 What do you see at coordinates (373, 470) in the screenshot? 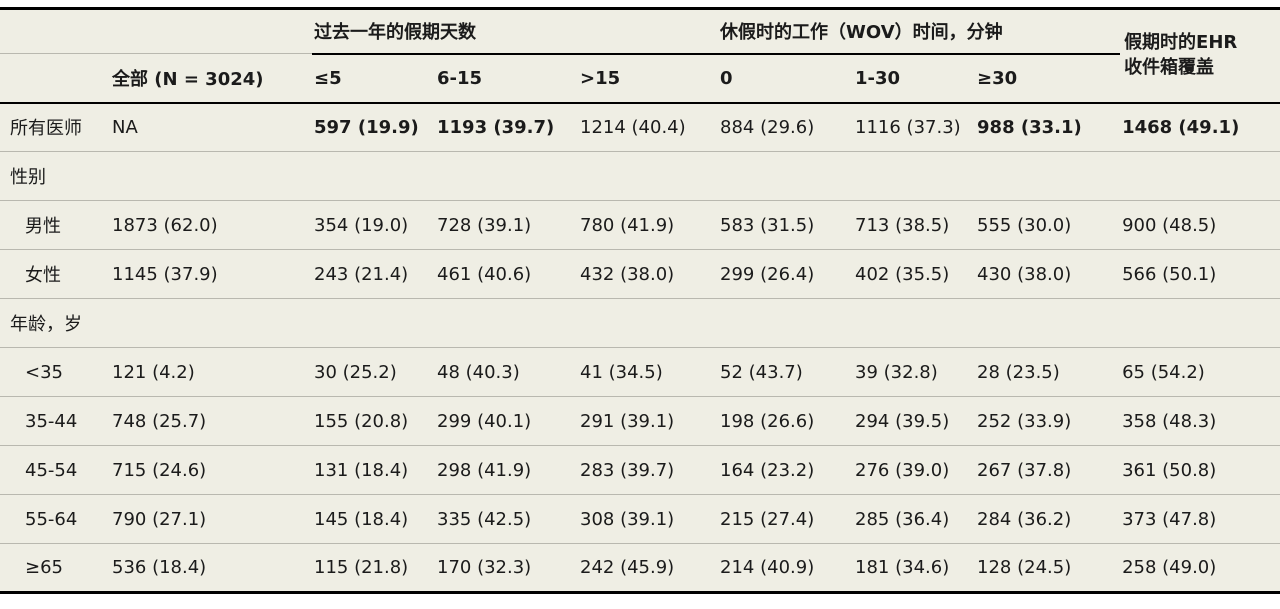
I see `table-cell: 131 (18.4)` at bounding box center [373, 470].